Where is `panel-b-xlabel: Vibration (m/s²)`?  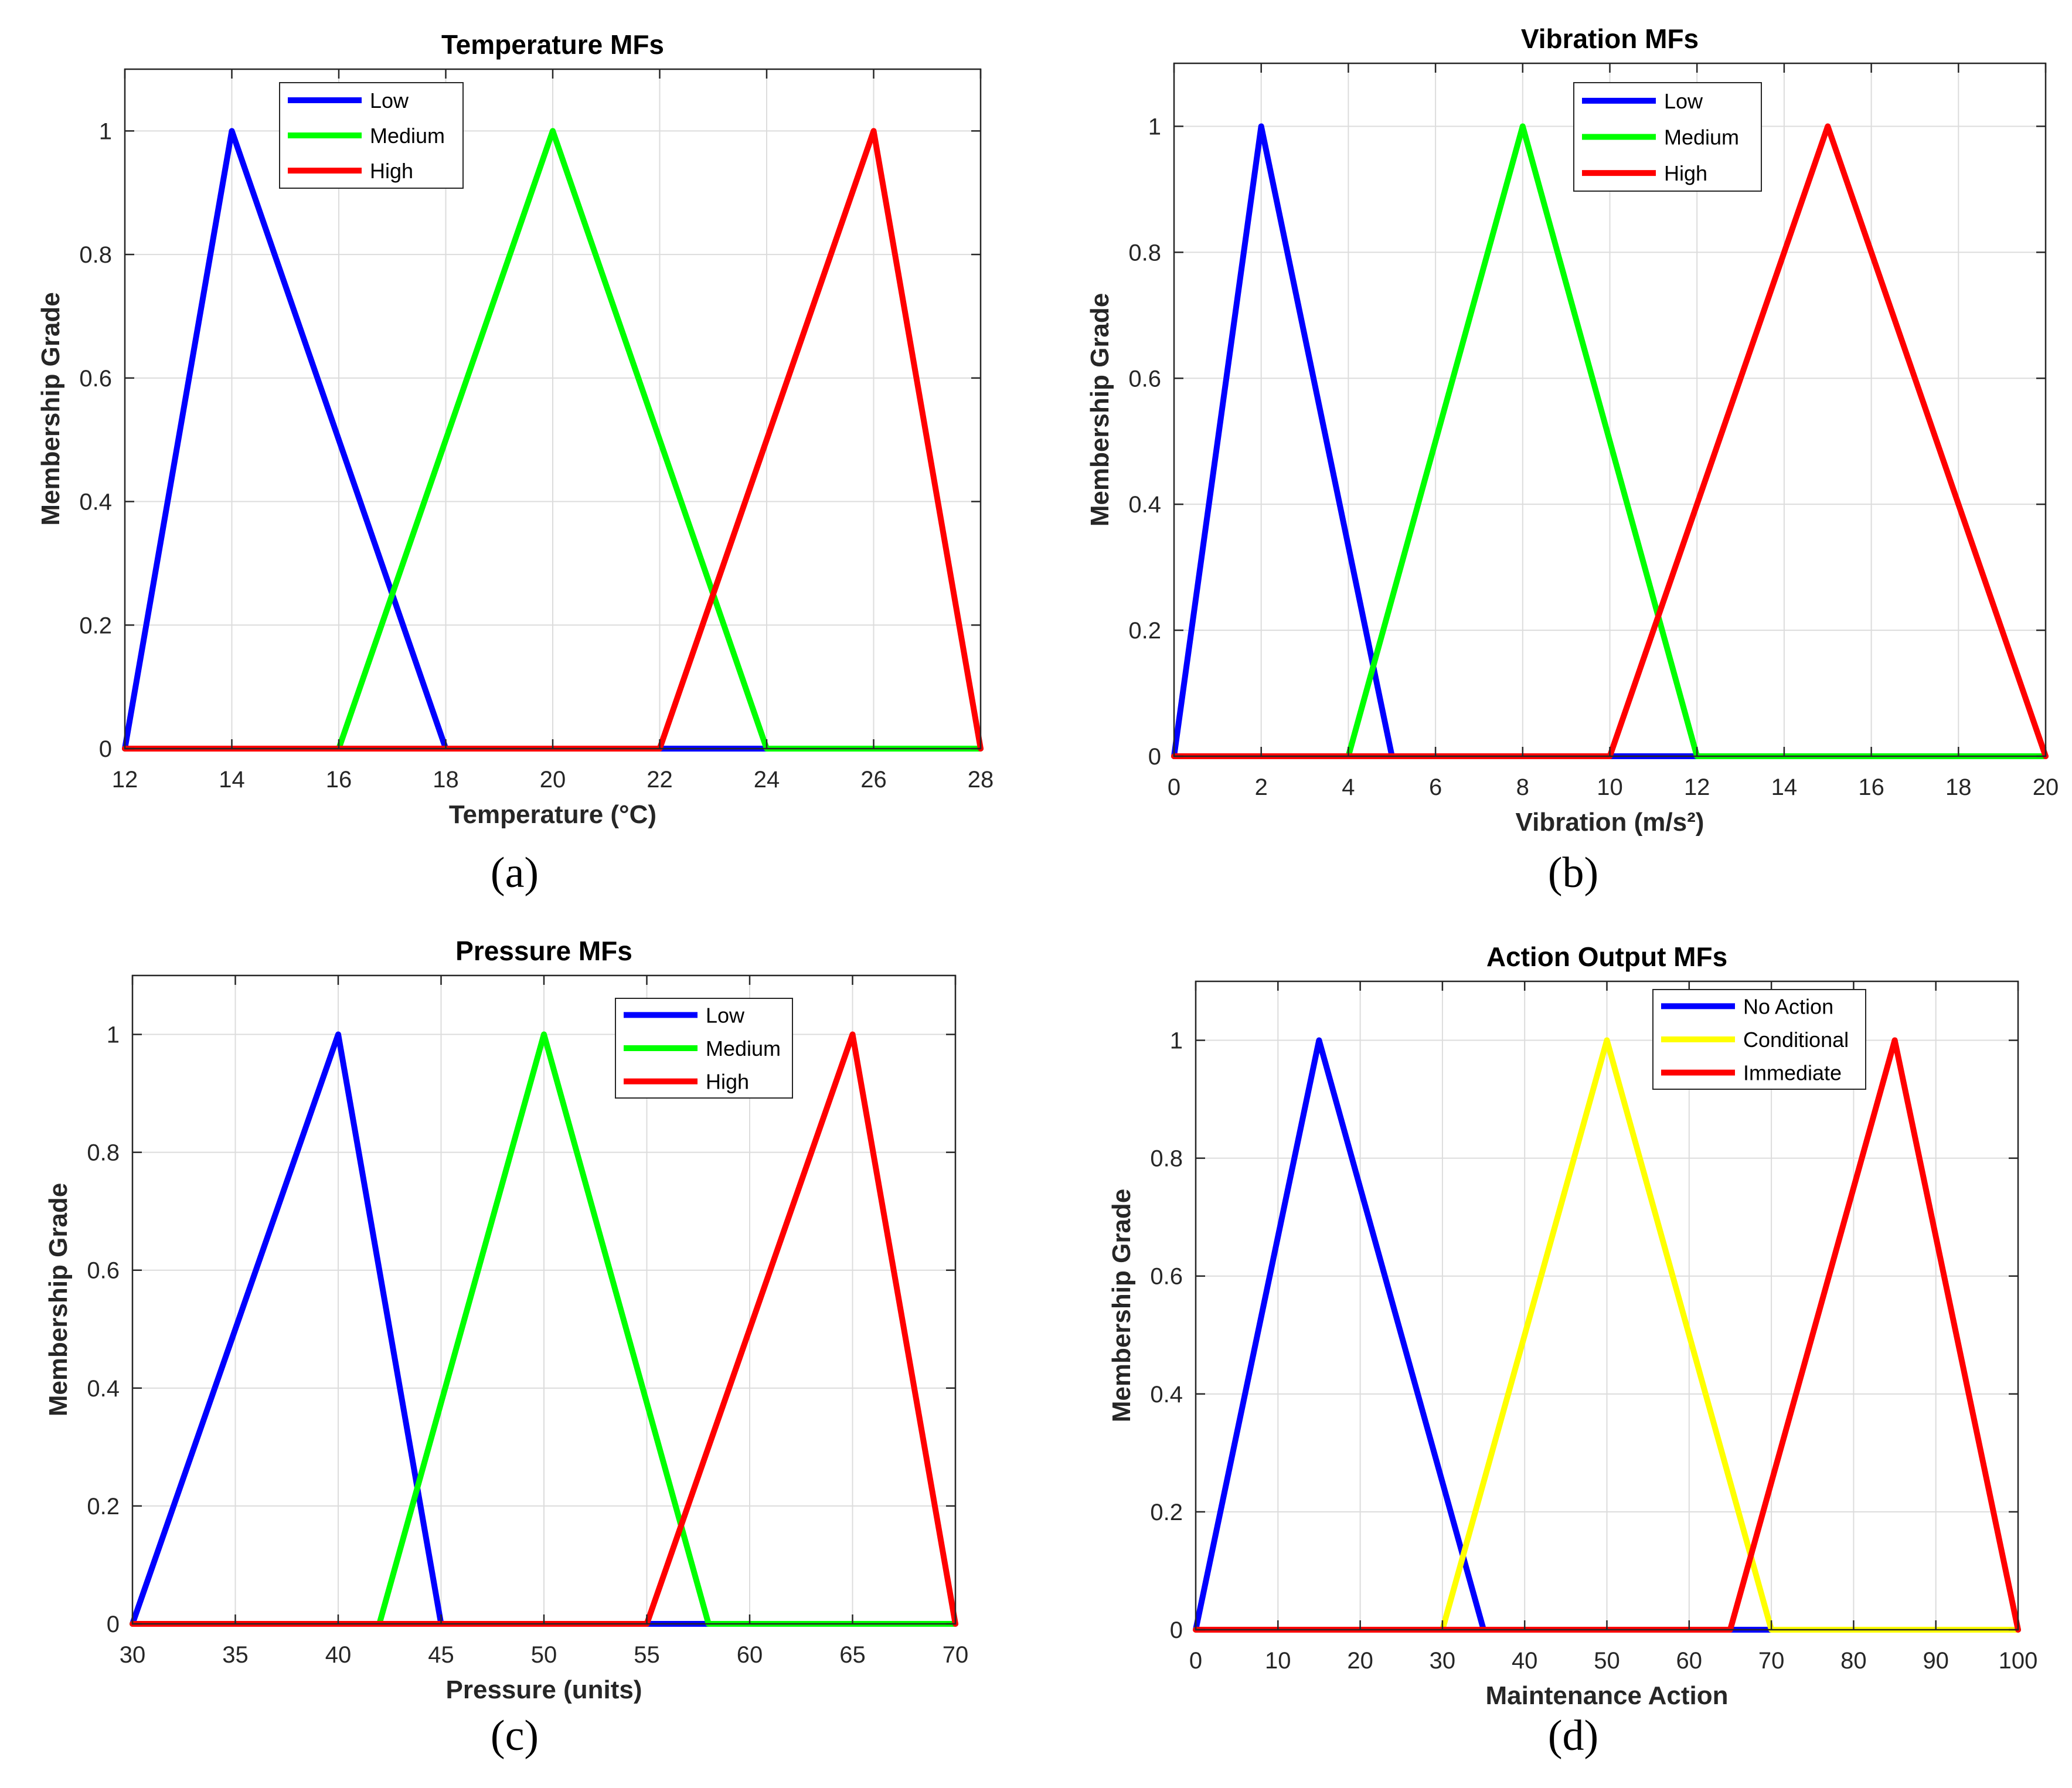 panel-b-xlabel: Vibration (m/s²) is located at coordinates (1610, 822).